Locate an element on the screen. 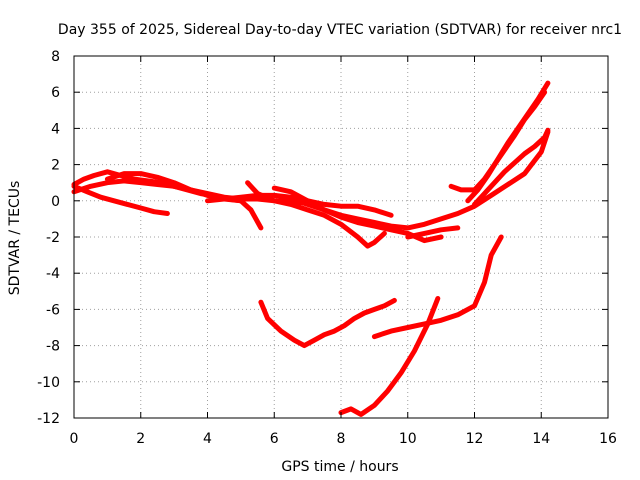  x-tick-label: 2 is located at coordinates (140, 439).